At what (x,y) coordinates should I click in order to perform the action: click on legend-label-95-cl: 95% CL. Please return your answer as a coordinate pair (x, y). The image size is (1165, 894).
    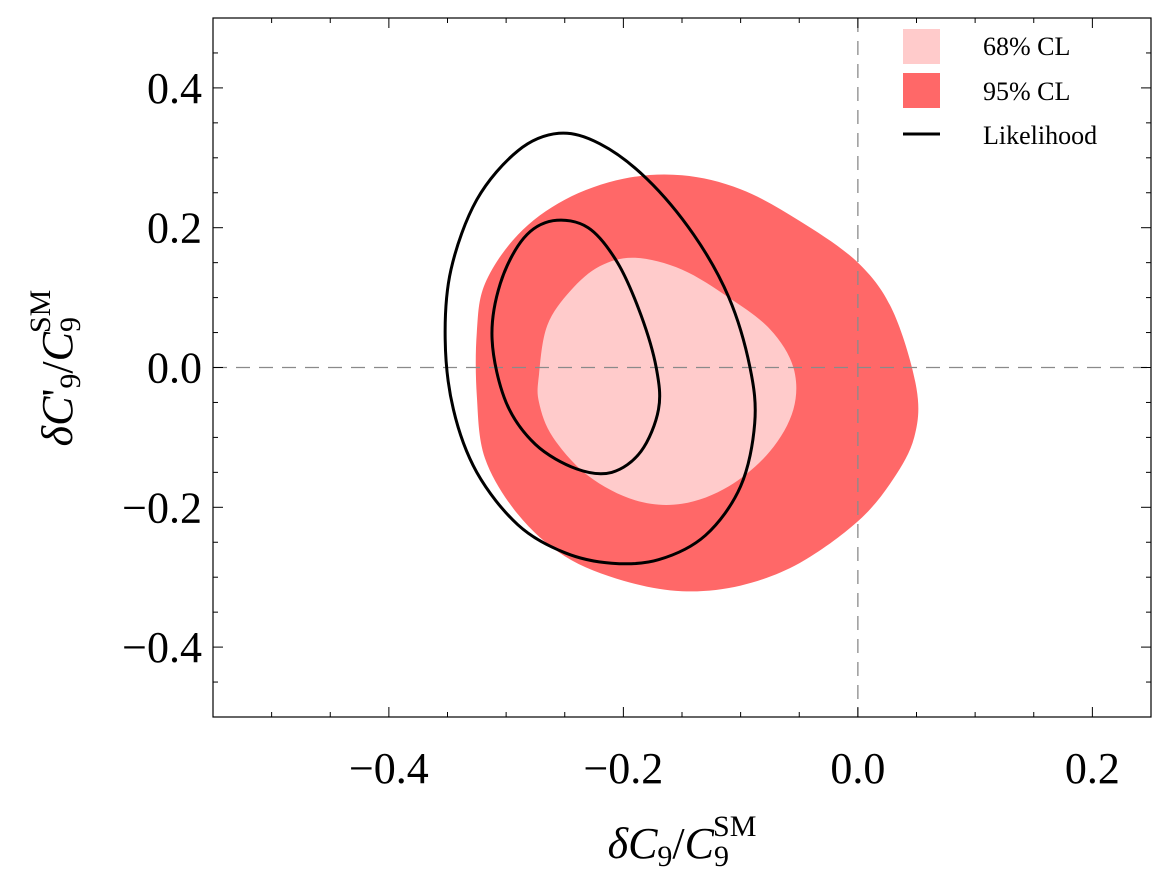
    Looking at the image, I should click on (1026, 91).